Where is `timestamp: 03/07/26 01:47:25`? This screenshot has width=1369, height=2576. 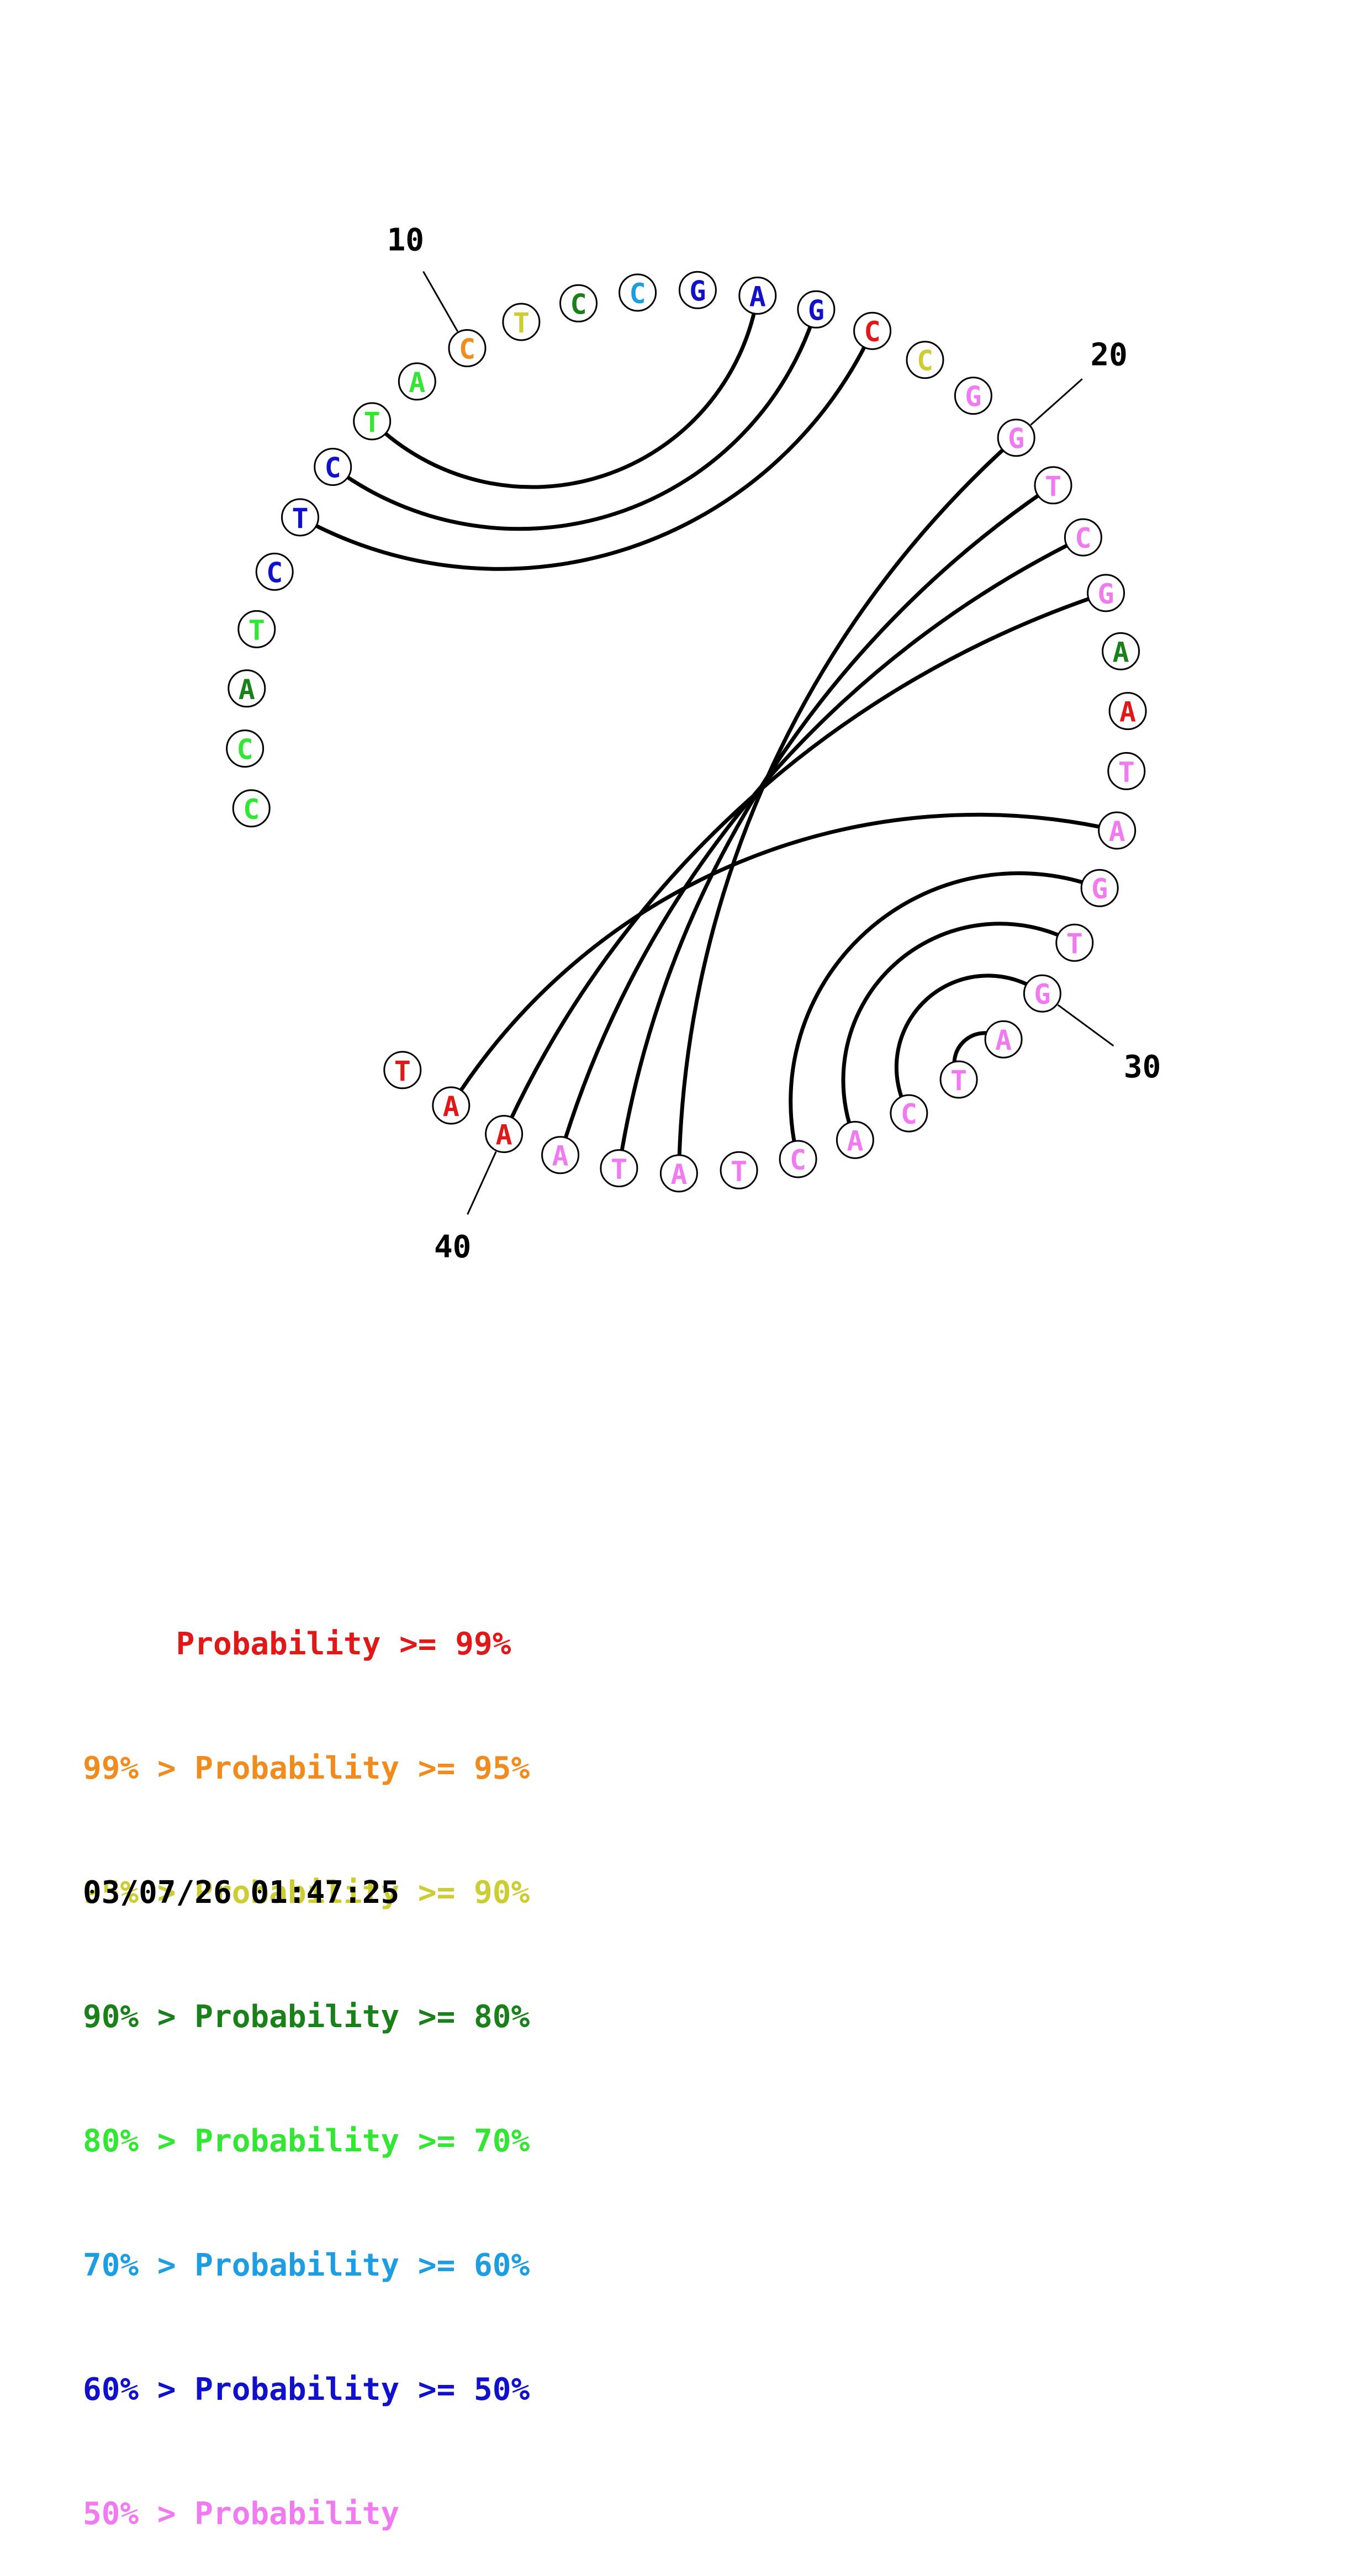 timestamp: 03/07/26 01:47:25 is located at coordinates (241, 1893).